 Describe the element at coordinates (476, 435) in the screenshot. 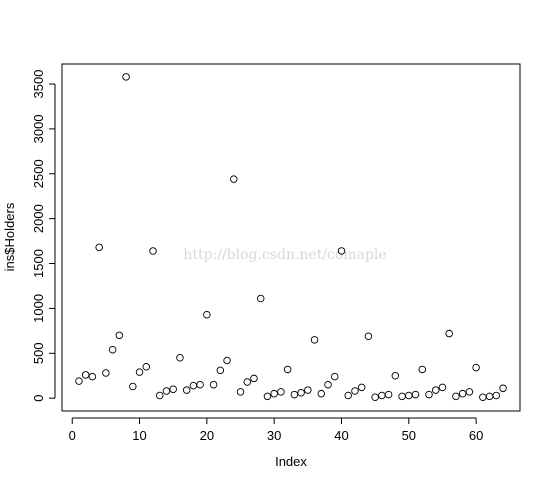

I see `x-tick-label: 60` at that location.